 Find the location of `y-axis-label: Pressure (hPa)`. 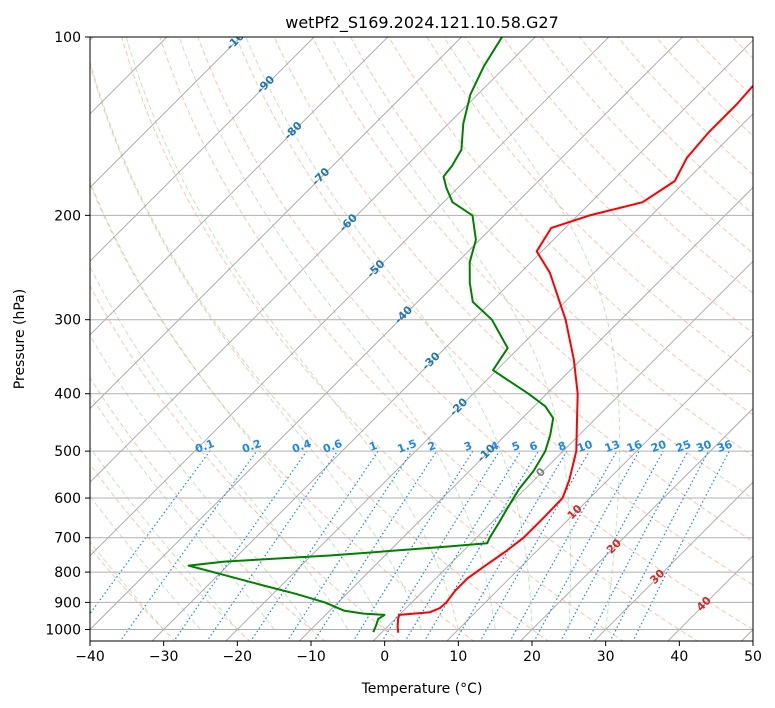

y-axis-label: Pressure (hPa) is located at coordinates (20, 339).